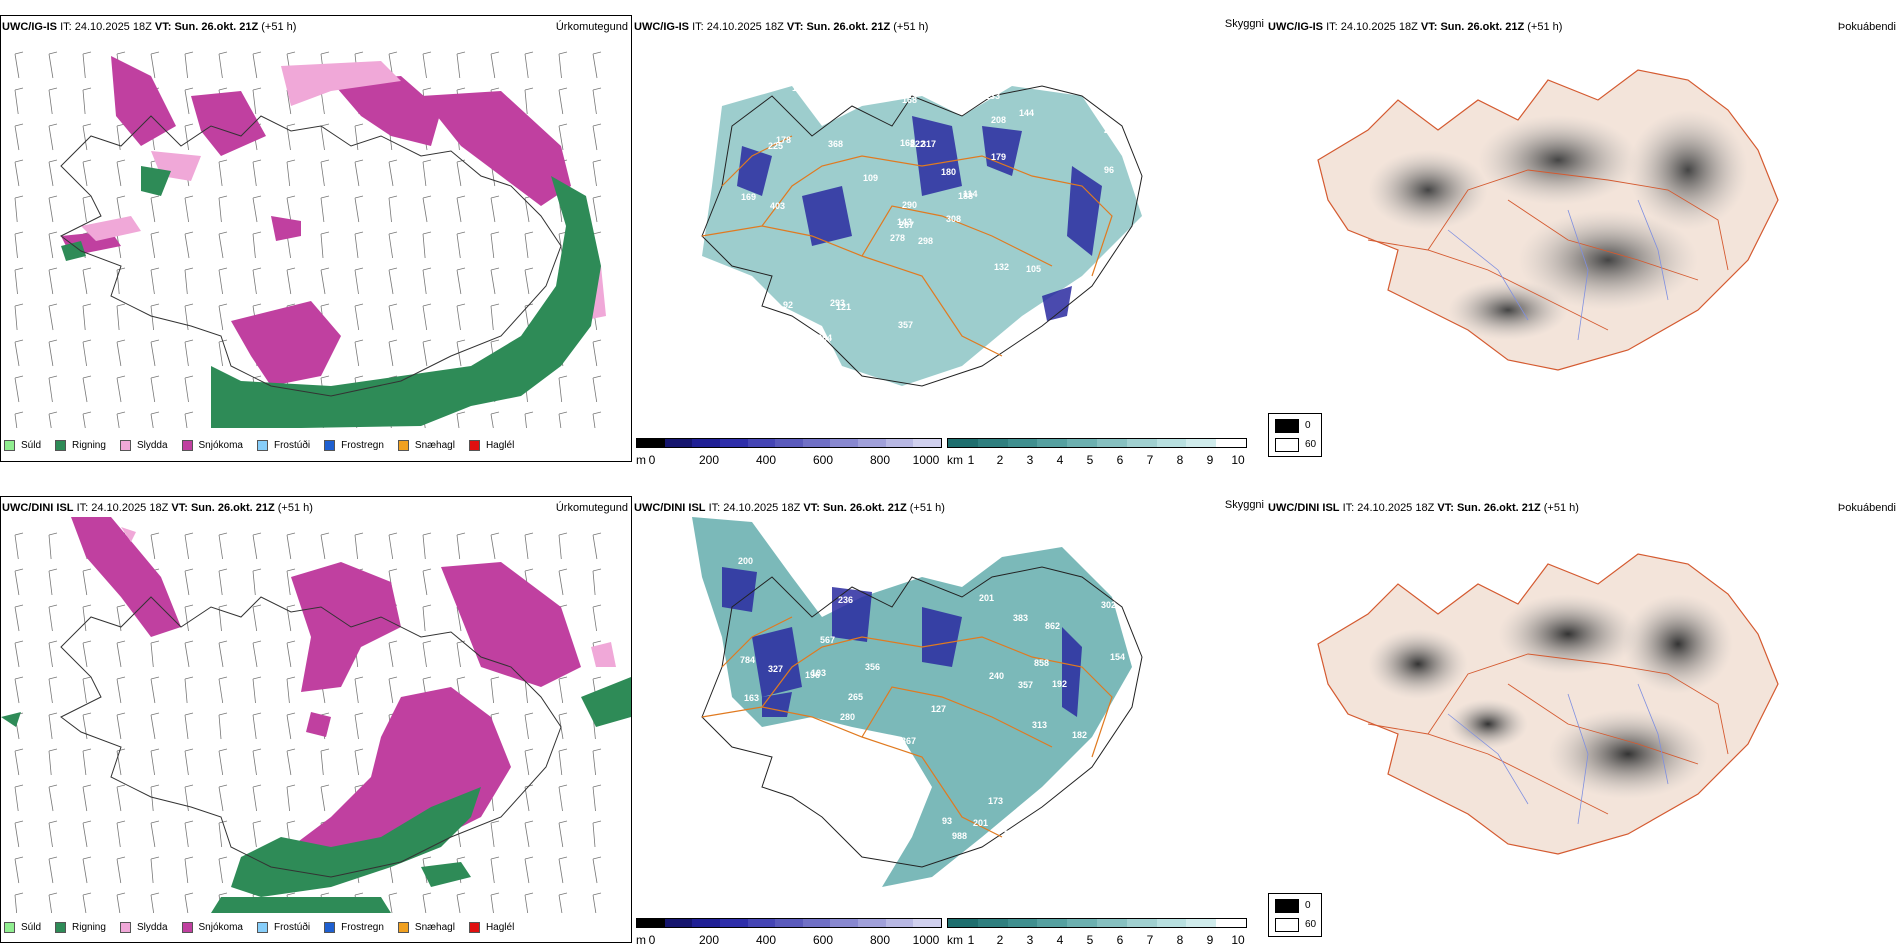 The image size is (1900, 950). What do you see at coordinates (847, 717) in the screenshot?
I see `altitude-label: 280` at bounding box center [847, 717].